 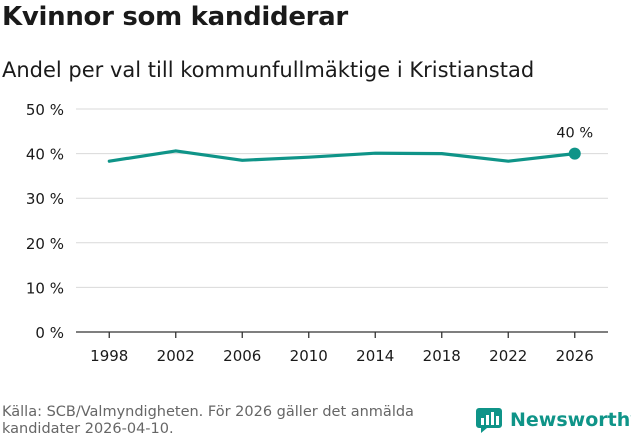 I want to click on x-tick-label: 1998, so click(x=109, y=356).